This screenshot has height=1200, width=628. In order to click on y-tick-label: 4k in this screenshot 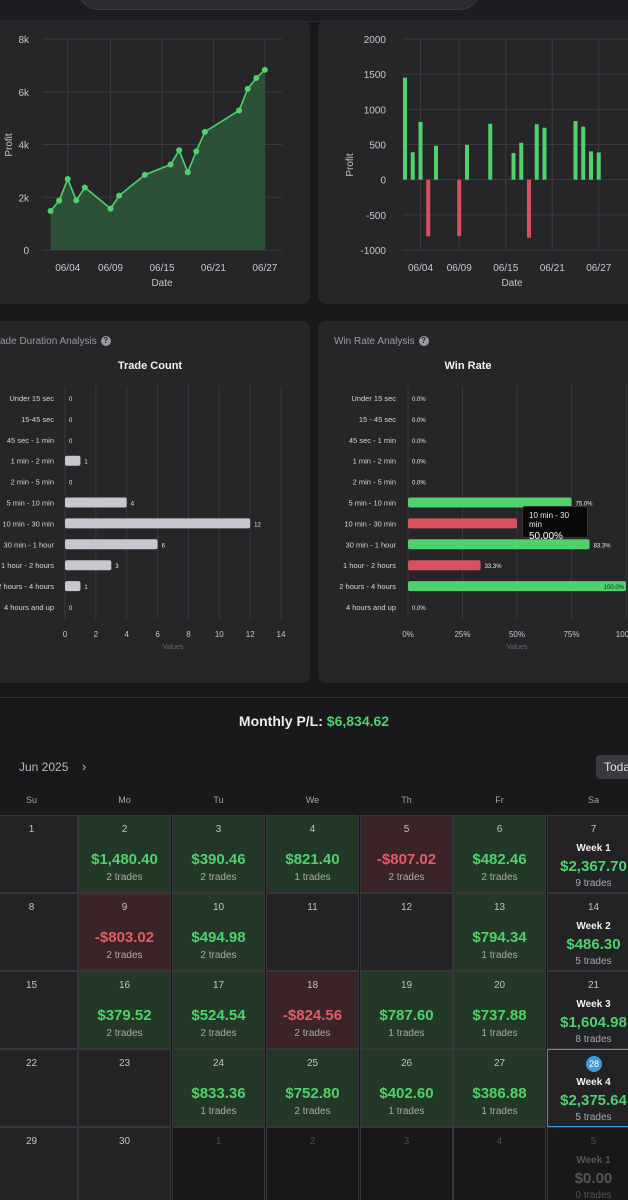, I will do `click(24, 146)`.